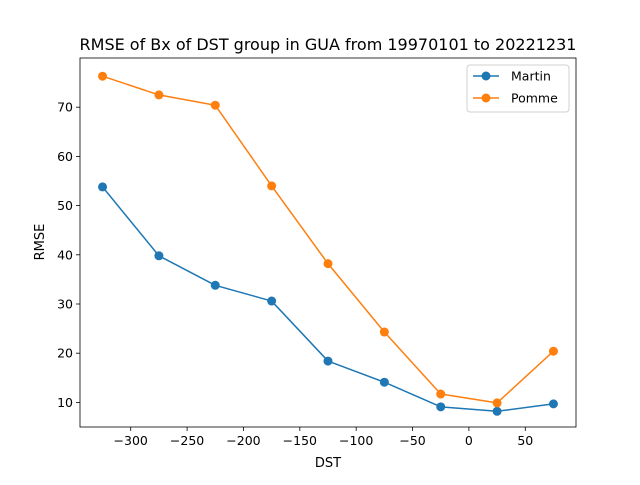 The image size is (640, 485). What do you see at coordinates (412, 440) in the screenshot?
I see `x-tick-label: −50` at bounding box center [412, 440].